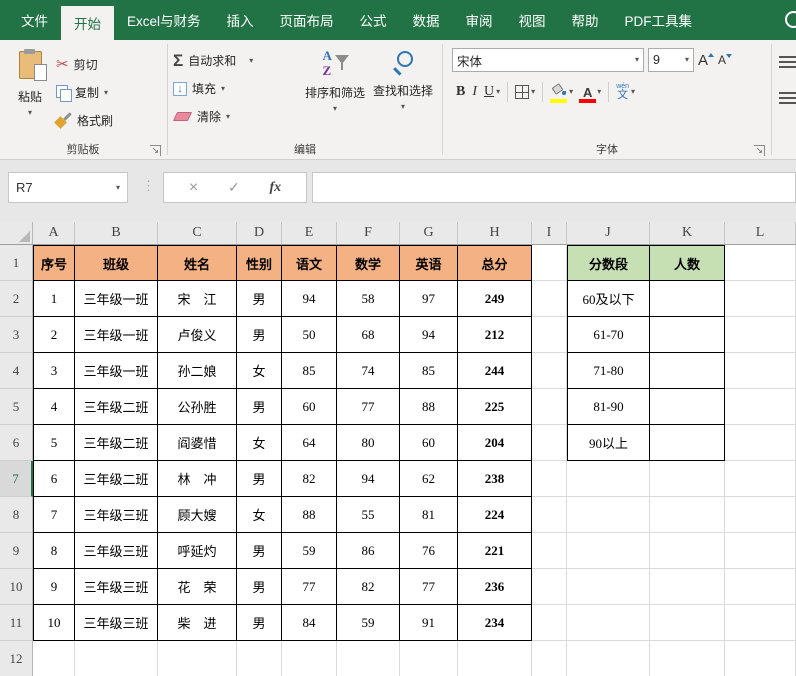 The image size is (796, 676). What do you see at coordinates (84, 64) in the screenshot?
I see `cut-button: ✂ 剪切` at bounding box center [84, 64].